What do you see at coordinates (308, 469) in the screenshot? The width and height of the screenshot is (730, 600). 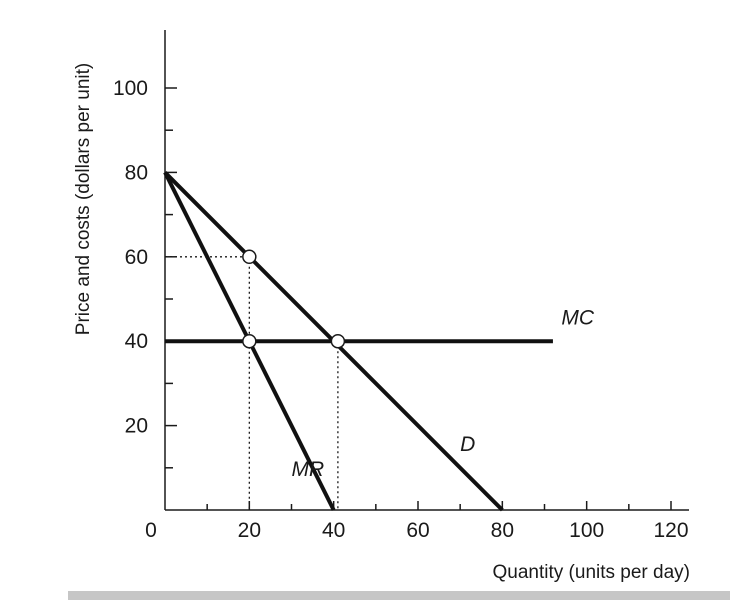 I see `curve-label-mr: MR` at bounding box center [308, 469].